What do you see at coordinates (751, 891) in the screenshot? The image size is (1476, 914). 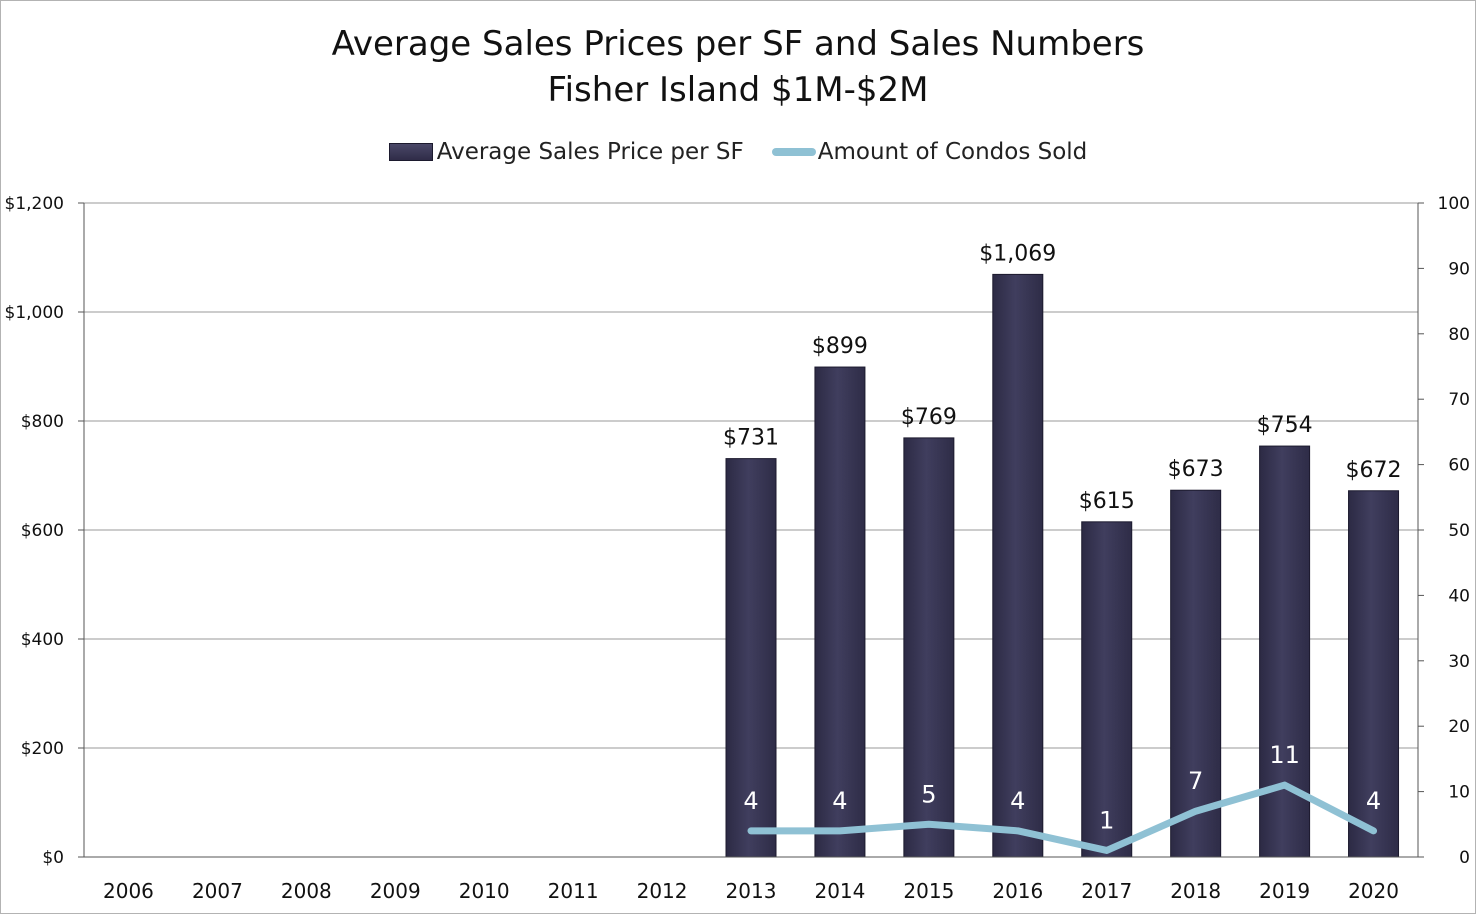 I see `x-tick-label: 2013` at bounding box center [751, 891].